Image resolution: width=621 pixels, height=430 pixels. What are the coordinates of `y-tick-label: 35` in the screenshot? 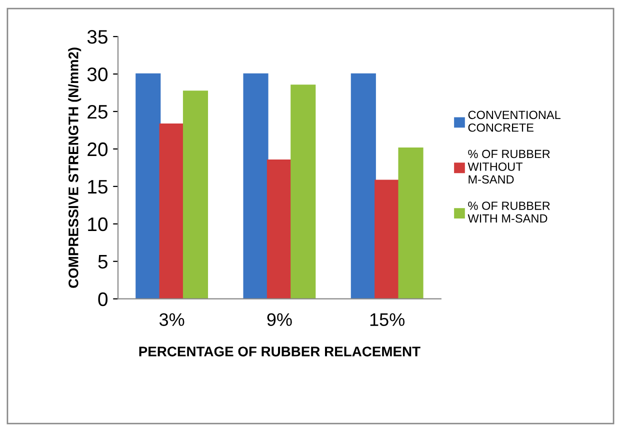 It's located at (97, 37).